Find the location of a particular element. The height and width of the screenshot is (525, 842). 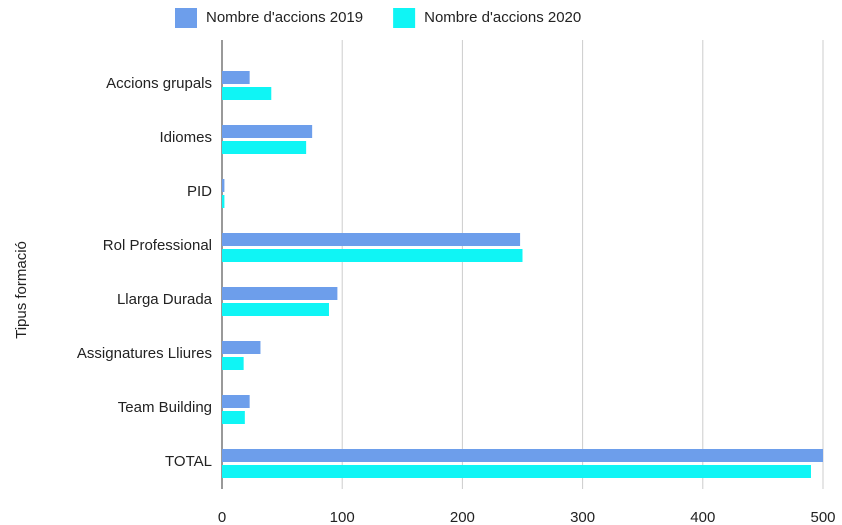

legend-label: Nombre d'accions 2019 is located at coordinates (284, 17).